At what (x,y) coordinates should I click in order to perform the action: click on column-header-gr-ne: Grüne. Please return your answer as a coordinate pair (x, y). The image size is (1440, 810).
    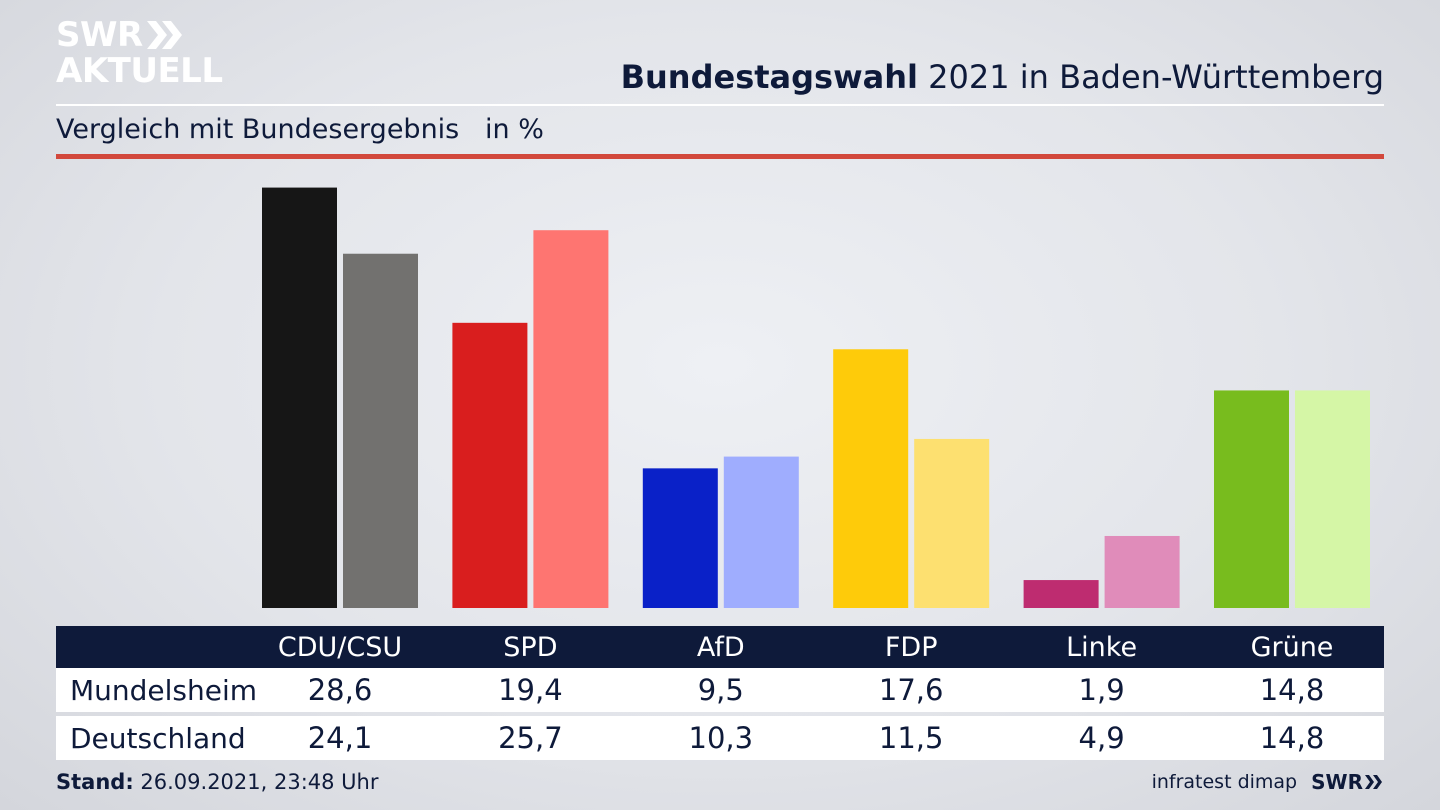
    Looking at the image, I should click on (1292, 647).